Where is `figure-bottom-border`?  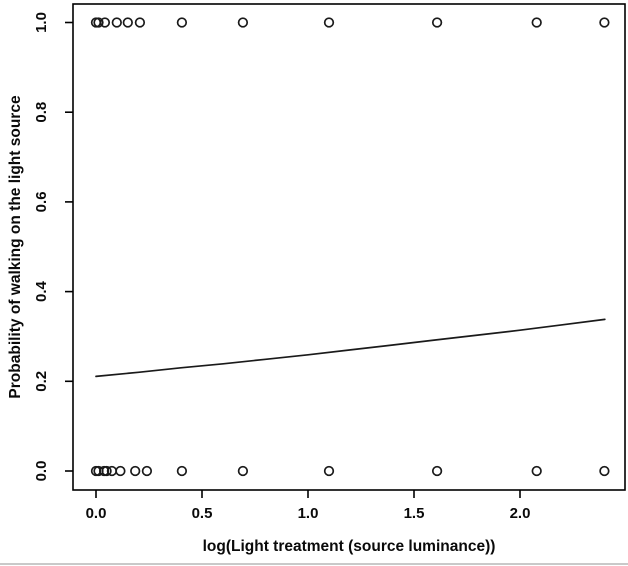
figure-bottom-border is located at coordinates (314, 564).